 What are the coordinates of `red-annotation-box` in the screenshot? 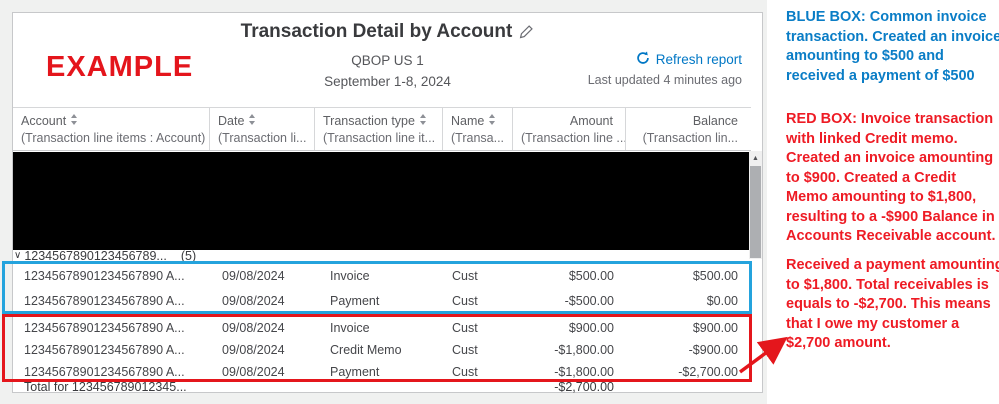 It's located at (377, 348).